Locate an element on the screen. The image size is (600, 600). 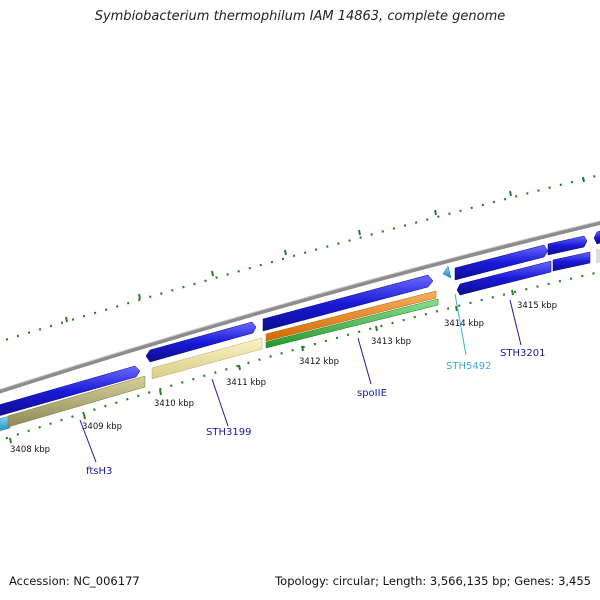
tick-label: 3409 kbp is located at coordinates (102, 427).